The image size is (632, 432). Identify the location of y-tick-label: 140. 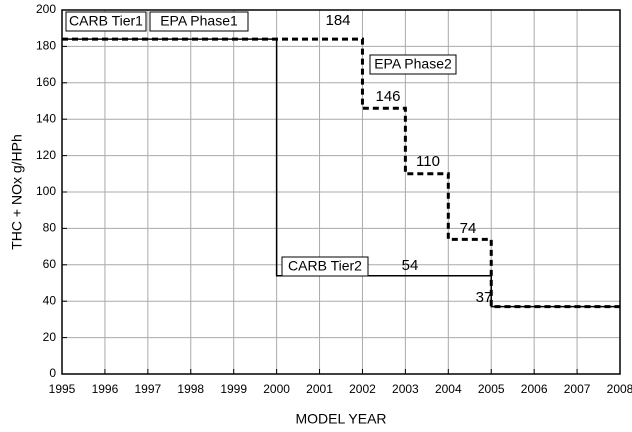
(46, 118).